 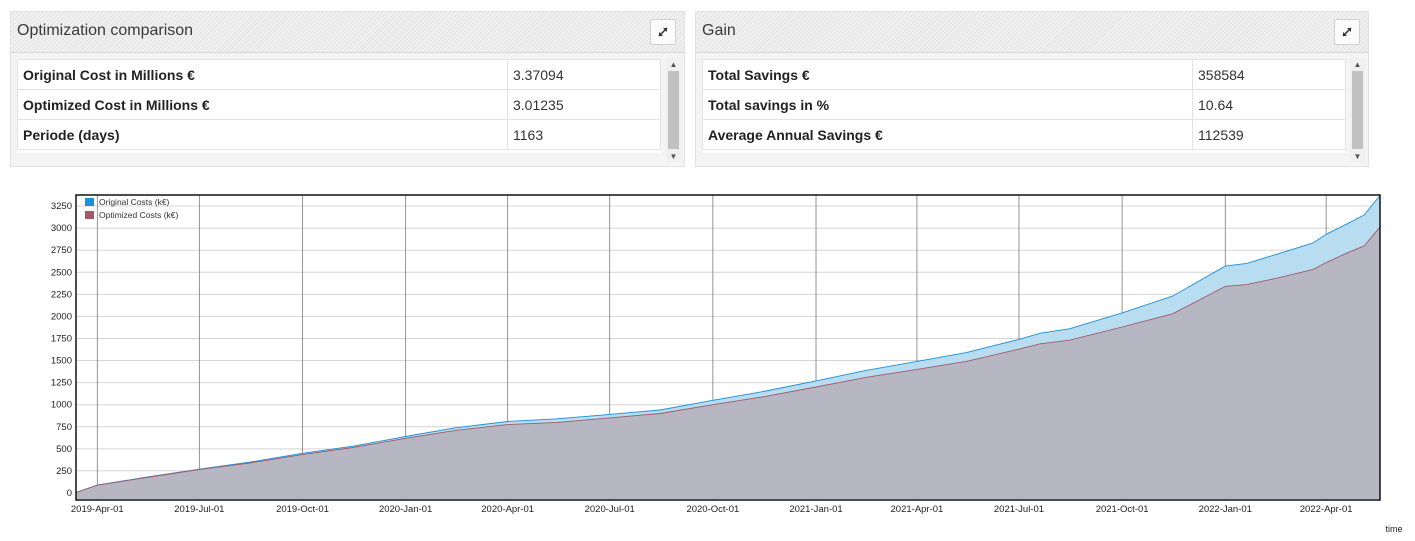 I want to click on y-tick-label: 2500, so click(x=61, y=272).